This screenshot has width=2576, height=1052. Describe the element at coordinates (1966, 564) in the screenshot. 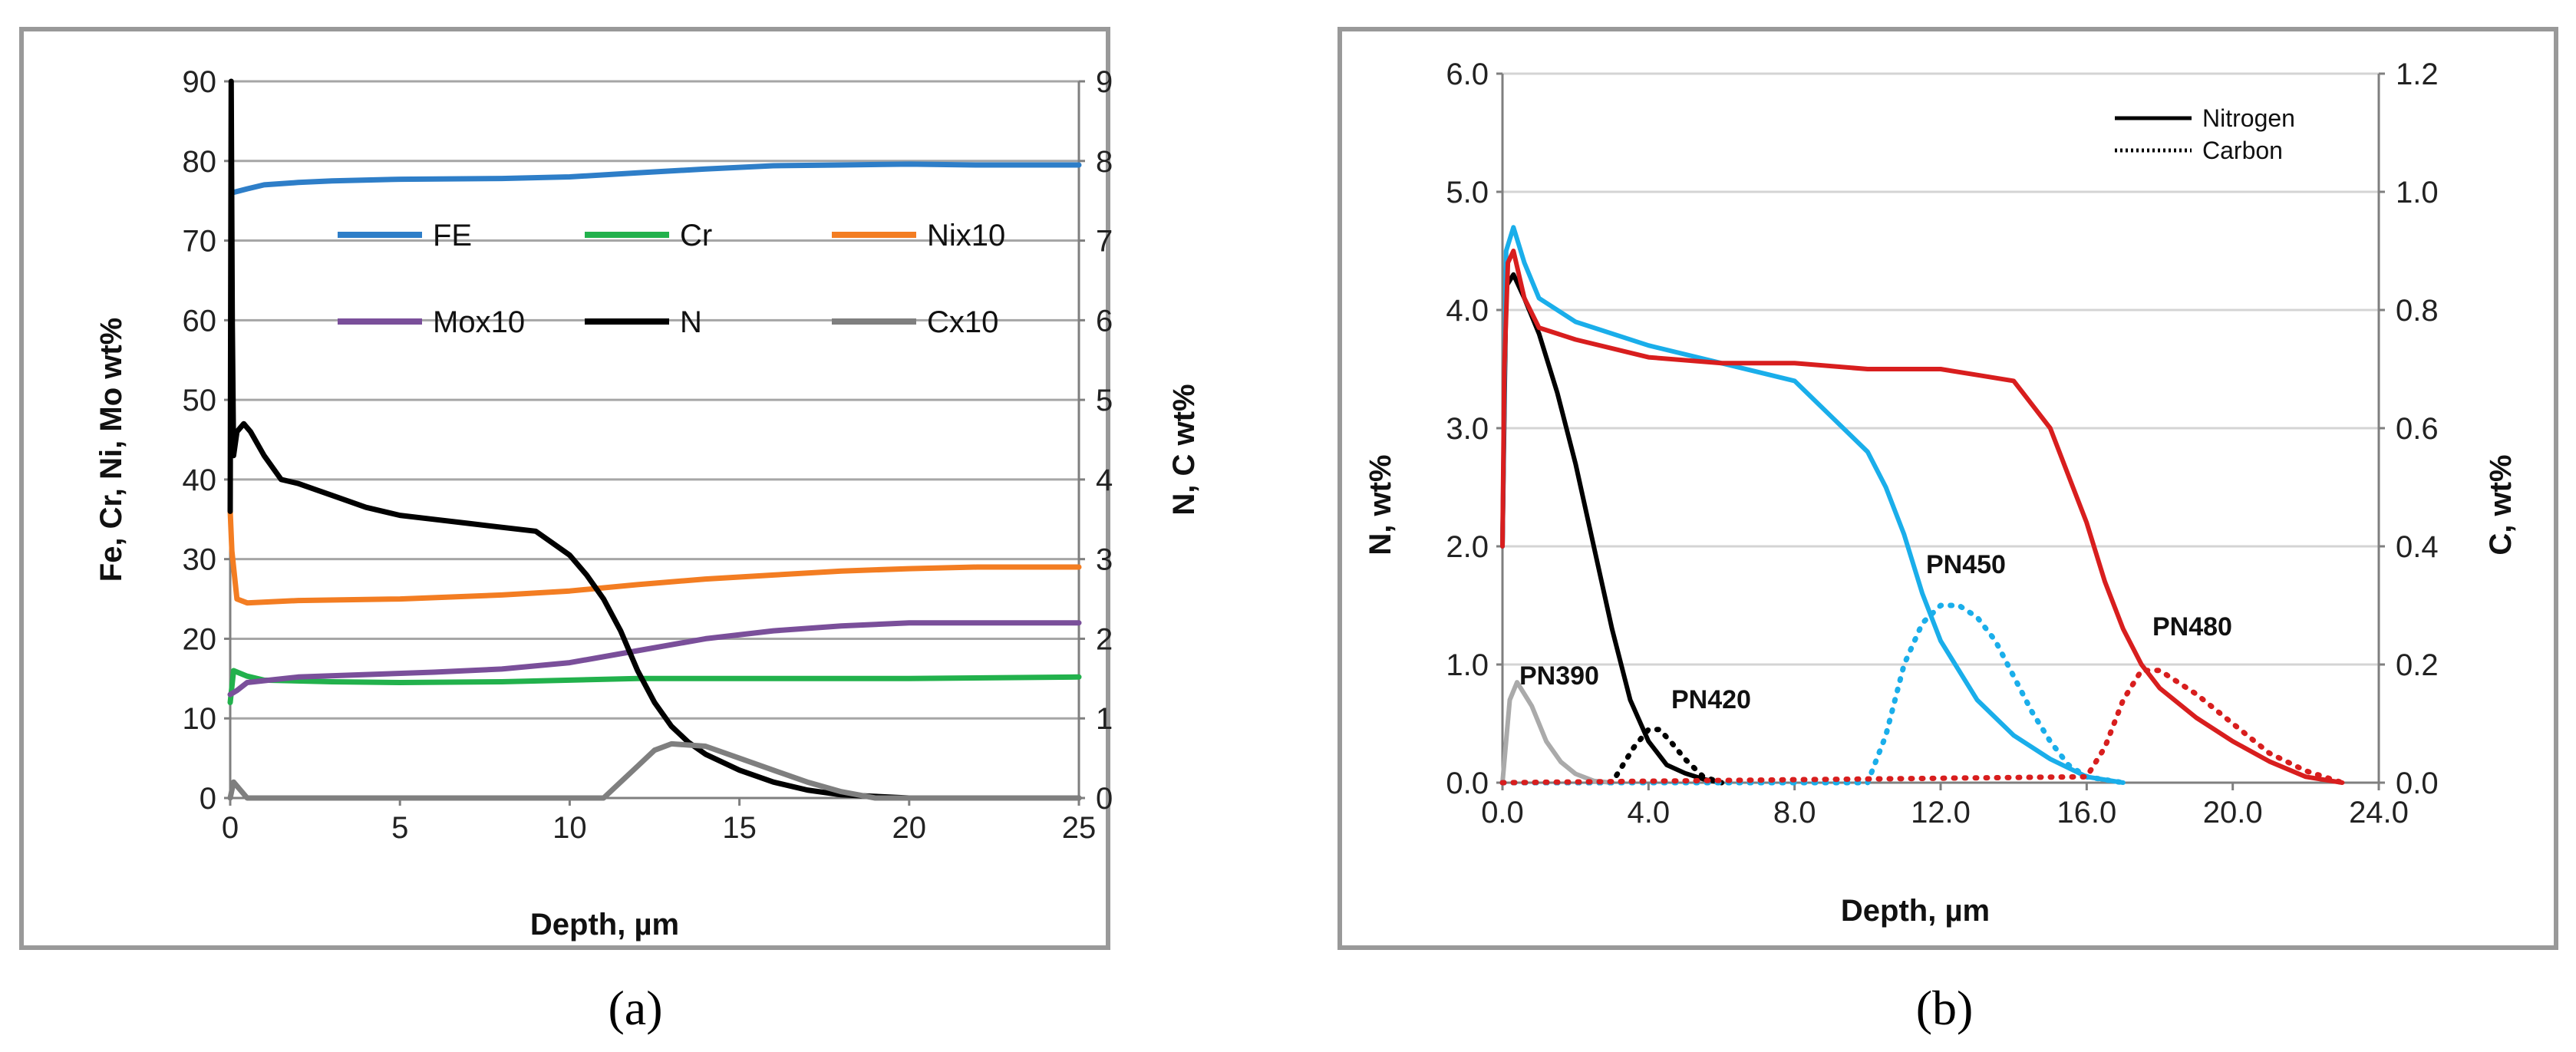

I see `annotation-pn450: PN450` at that location.